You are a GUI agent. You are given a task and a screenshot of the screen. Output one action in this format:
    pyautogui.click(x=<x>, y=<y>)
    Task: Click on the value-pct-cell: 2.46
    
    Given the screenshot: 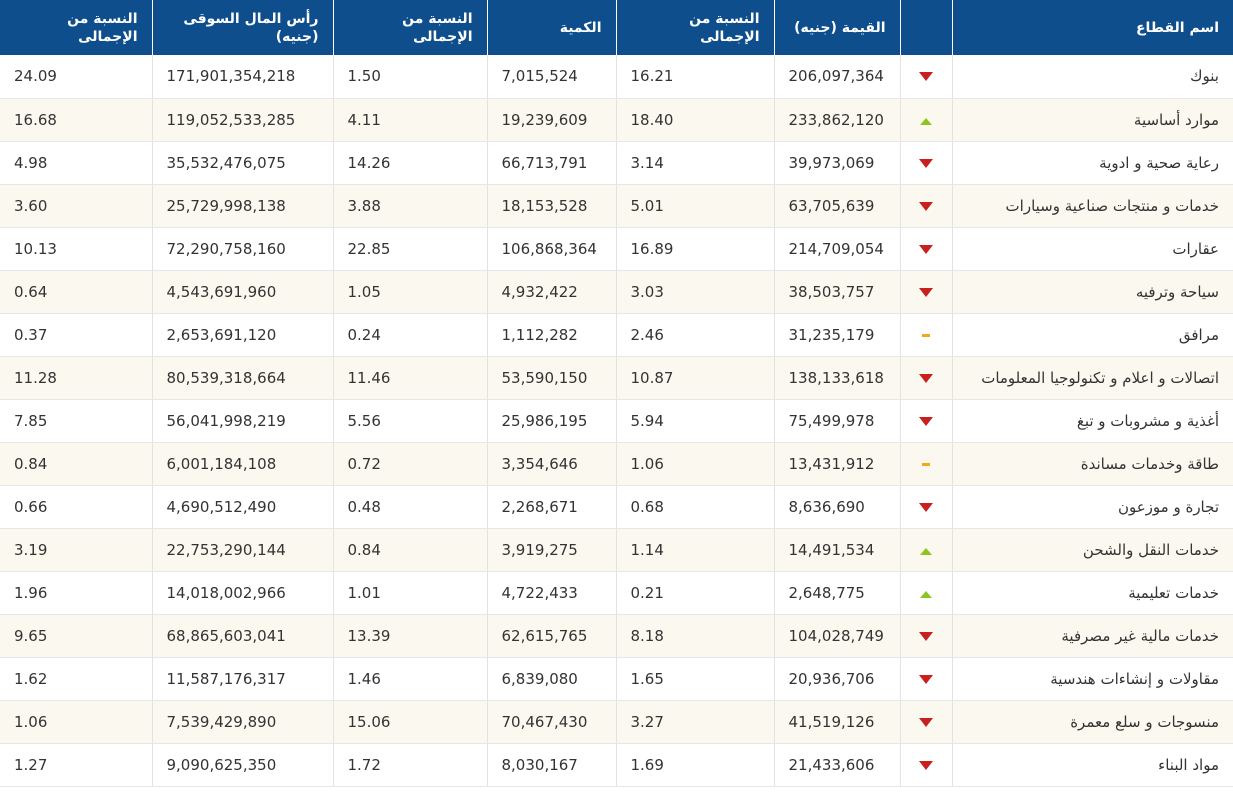 What is the action you would take?
    pyautogui.click(x=694, y=335)
    